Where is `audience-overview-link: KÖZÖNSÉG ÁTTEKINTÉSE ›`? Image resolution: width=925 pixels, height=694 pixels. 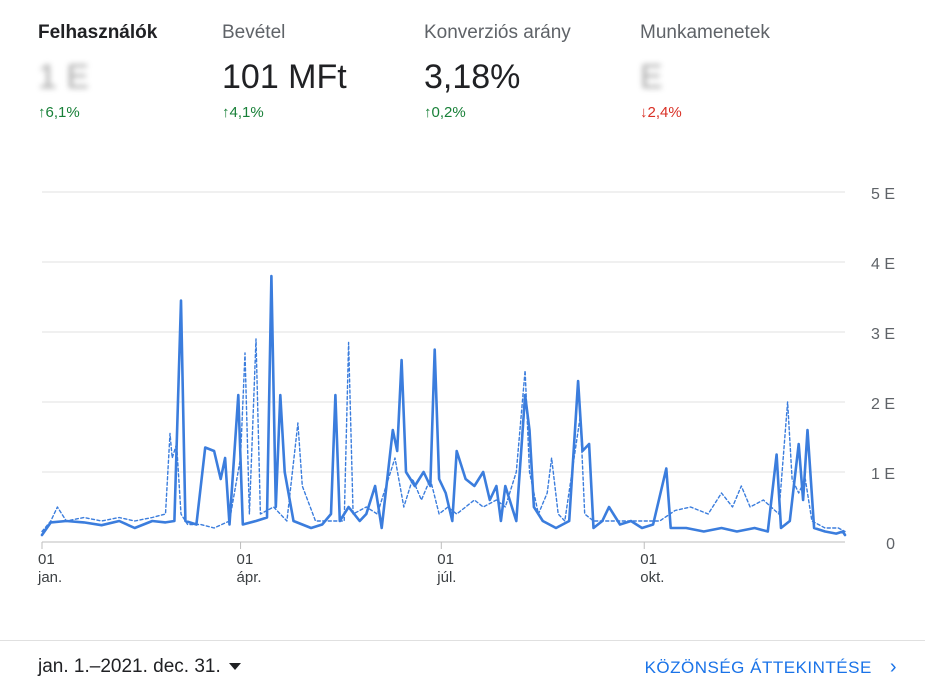
audience-overview-link: KÖZÖNSÉG ÁTTEKINTÉSE › is located at coordinates (771, 667).